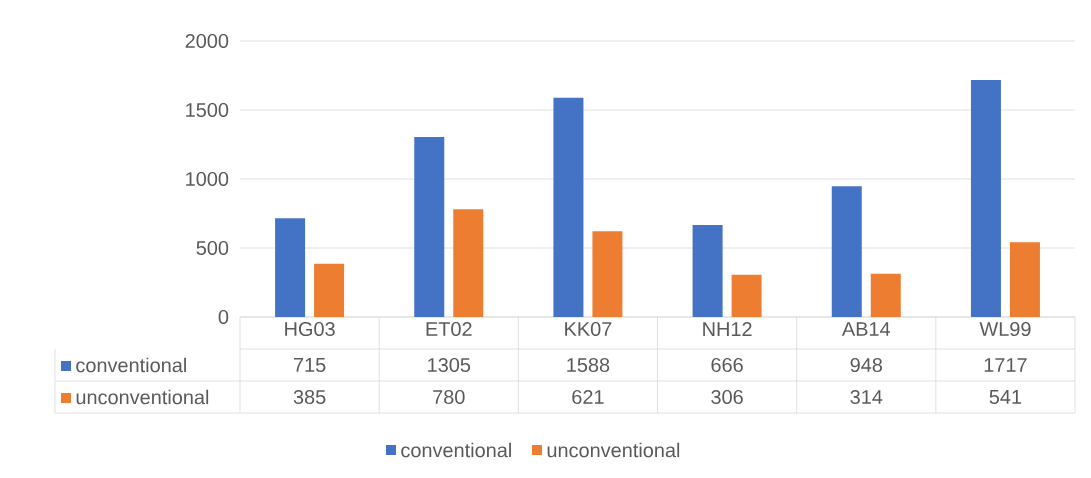  I want to click on text: unconventional, so click(142, 397).